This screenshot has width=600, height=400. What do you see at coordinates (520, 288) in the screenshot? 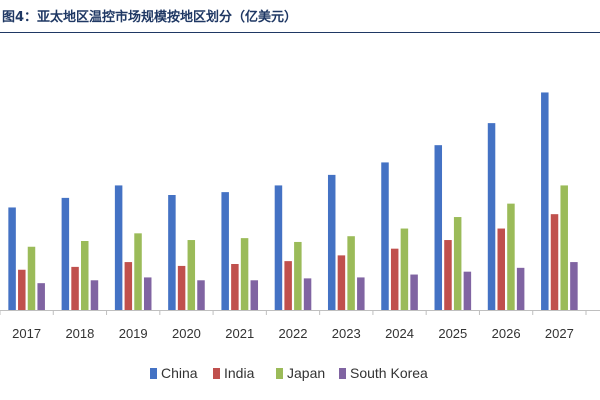
I see `bar-south-korea-2026` at bounding box center [520, 288].